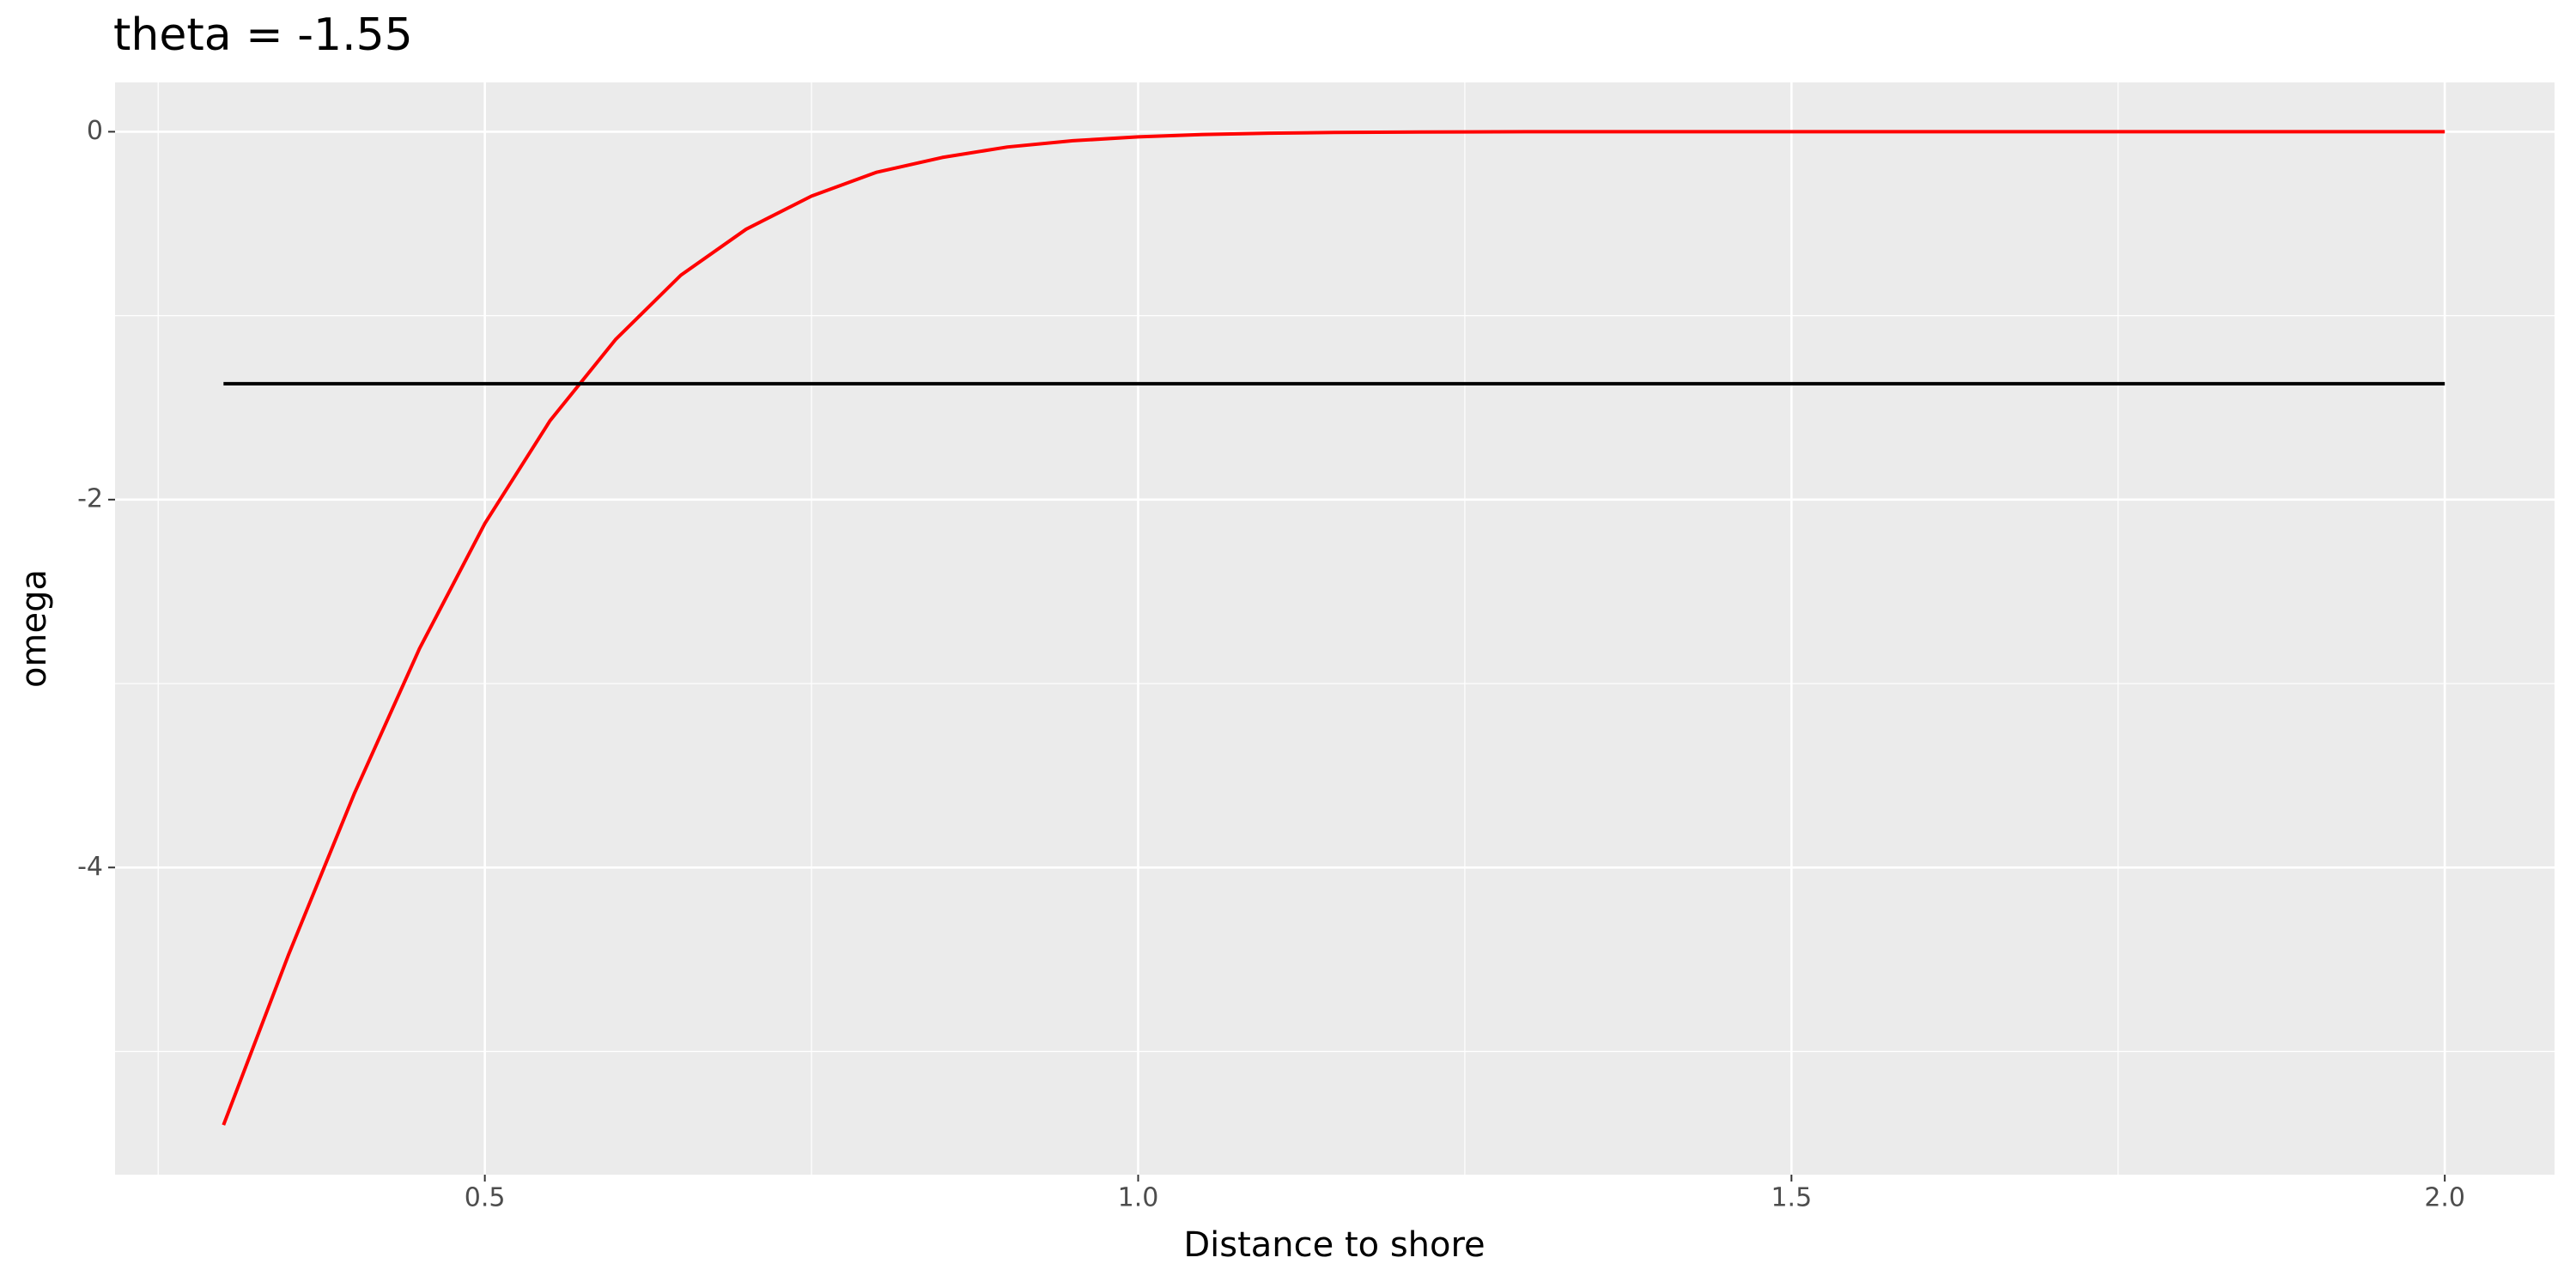 Image resolution: width=2576 pixels, height=1288 pixels. I want to click on y-tick-label: -4, so click(90, 867).